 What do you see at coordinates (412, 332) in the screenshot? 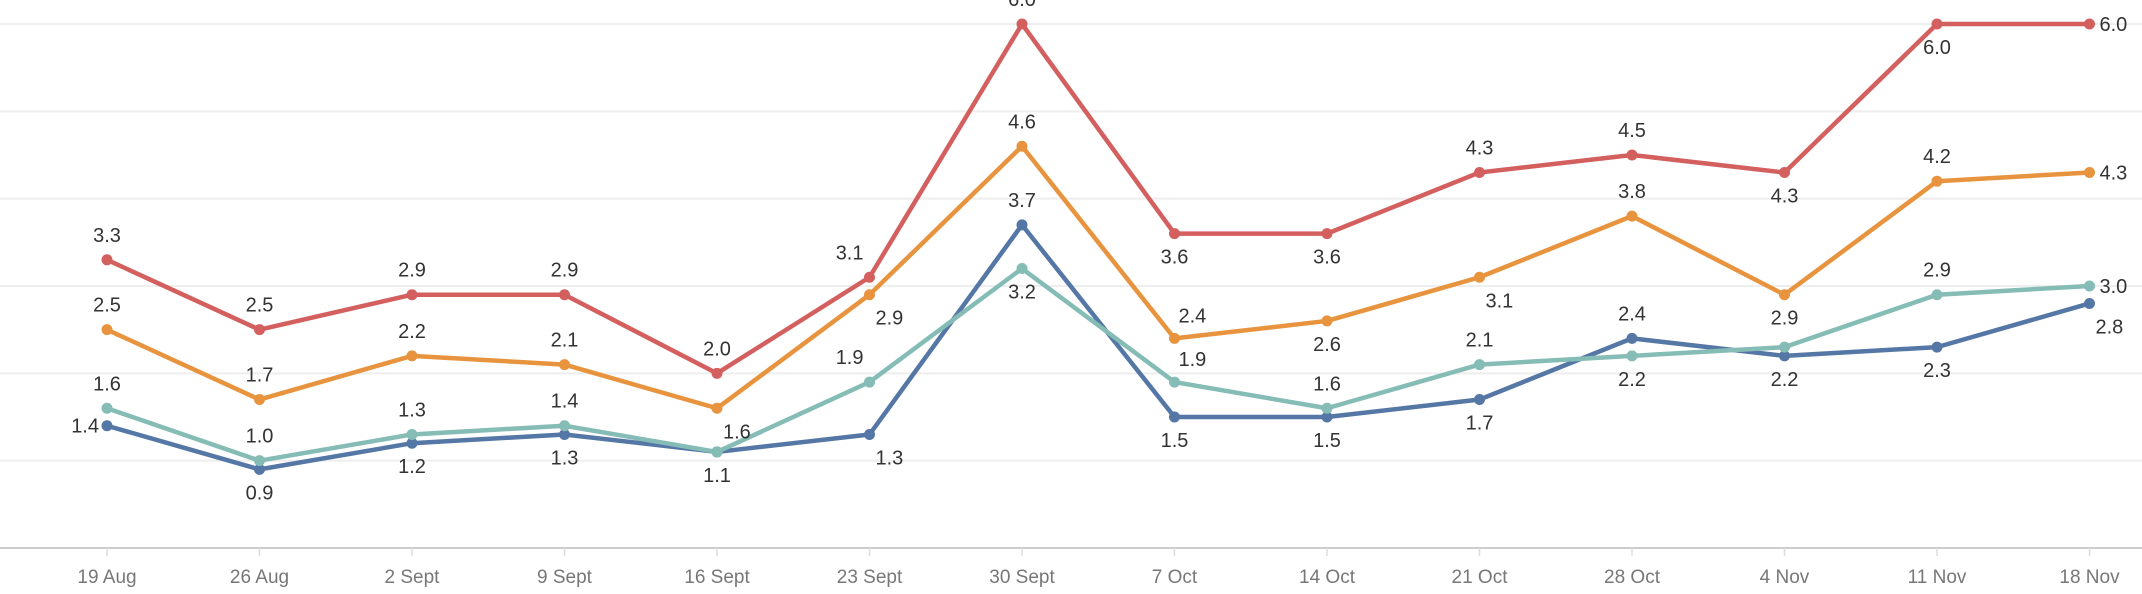
I see `data-label-orange: 2.2` at bounding box center [412, 332].